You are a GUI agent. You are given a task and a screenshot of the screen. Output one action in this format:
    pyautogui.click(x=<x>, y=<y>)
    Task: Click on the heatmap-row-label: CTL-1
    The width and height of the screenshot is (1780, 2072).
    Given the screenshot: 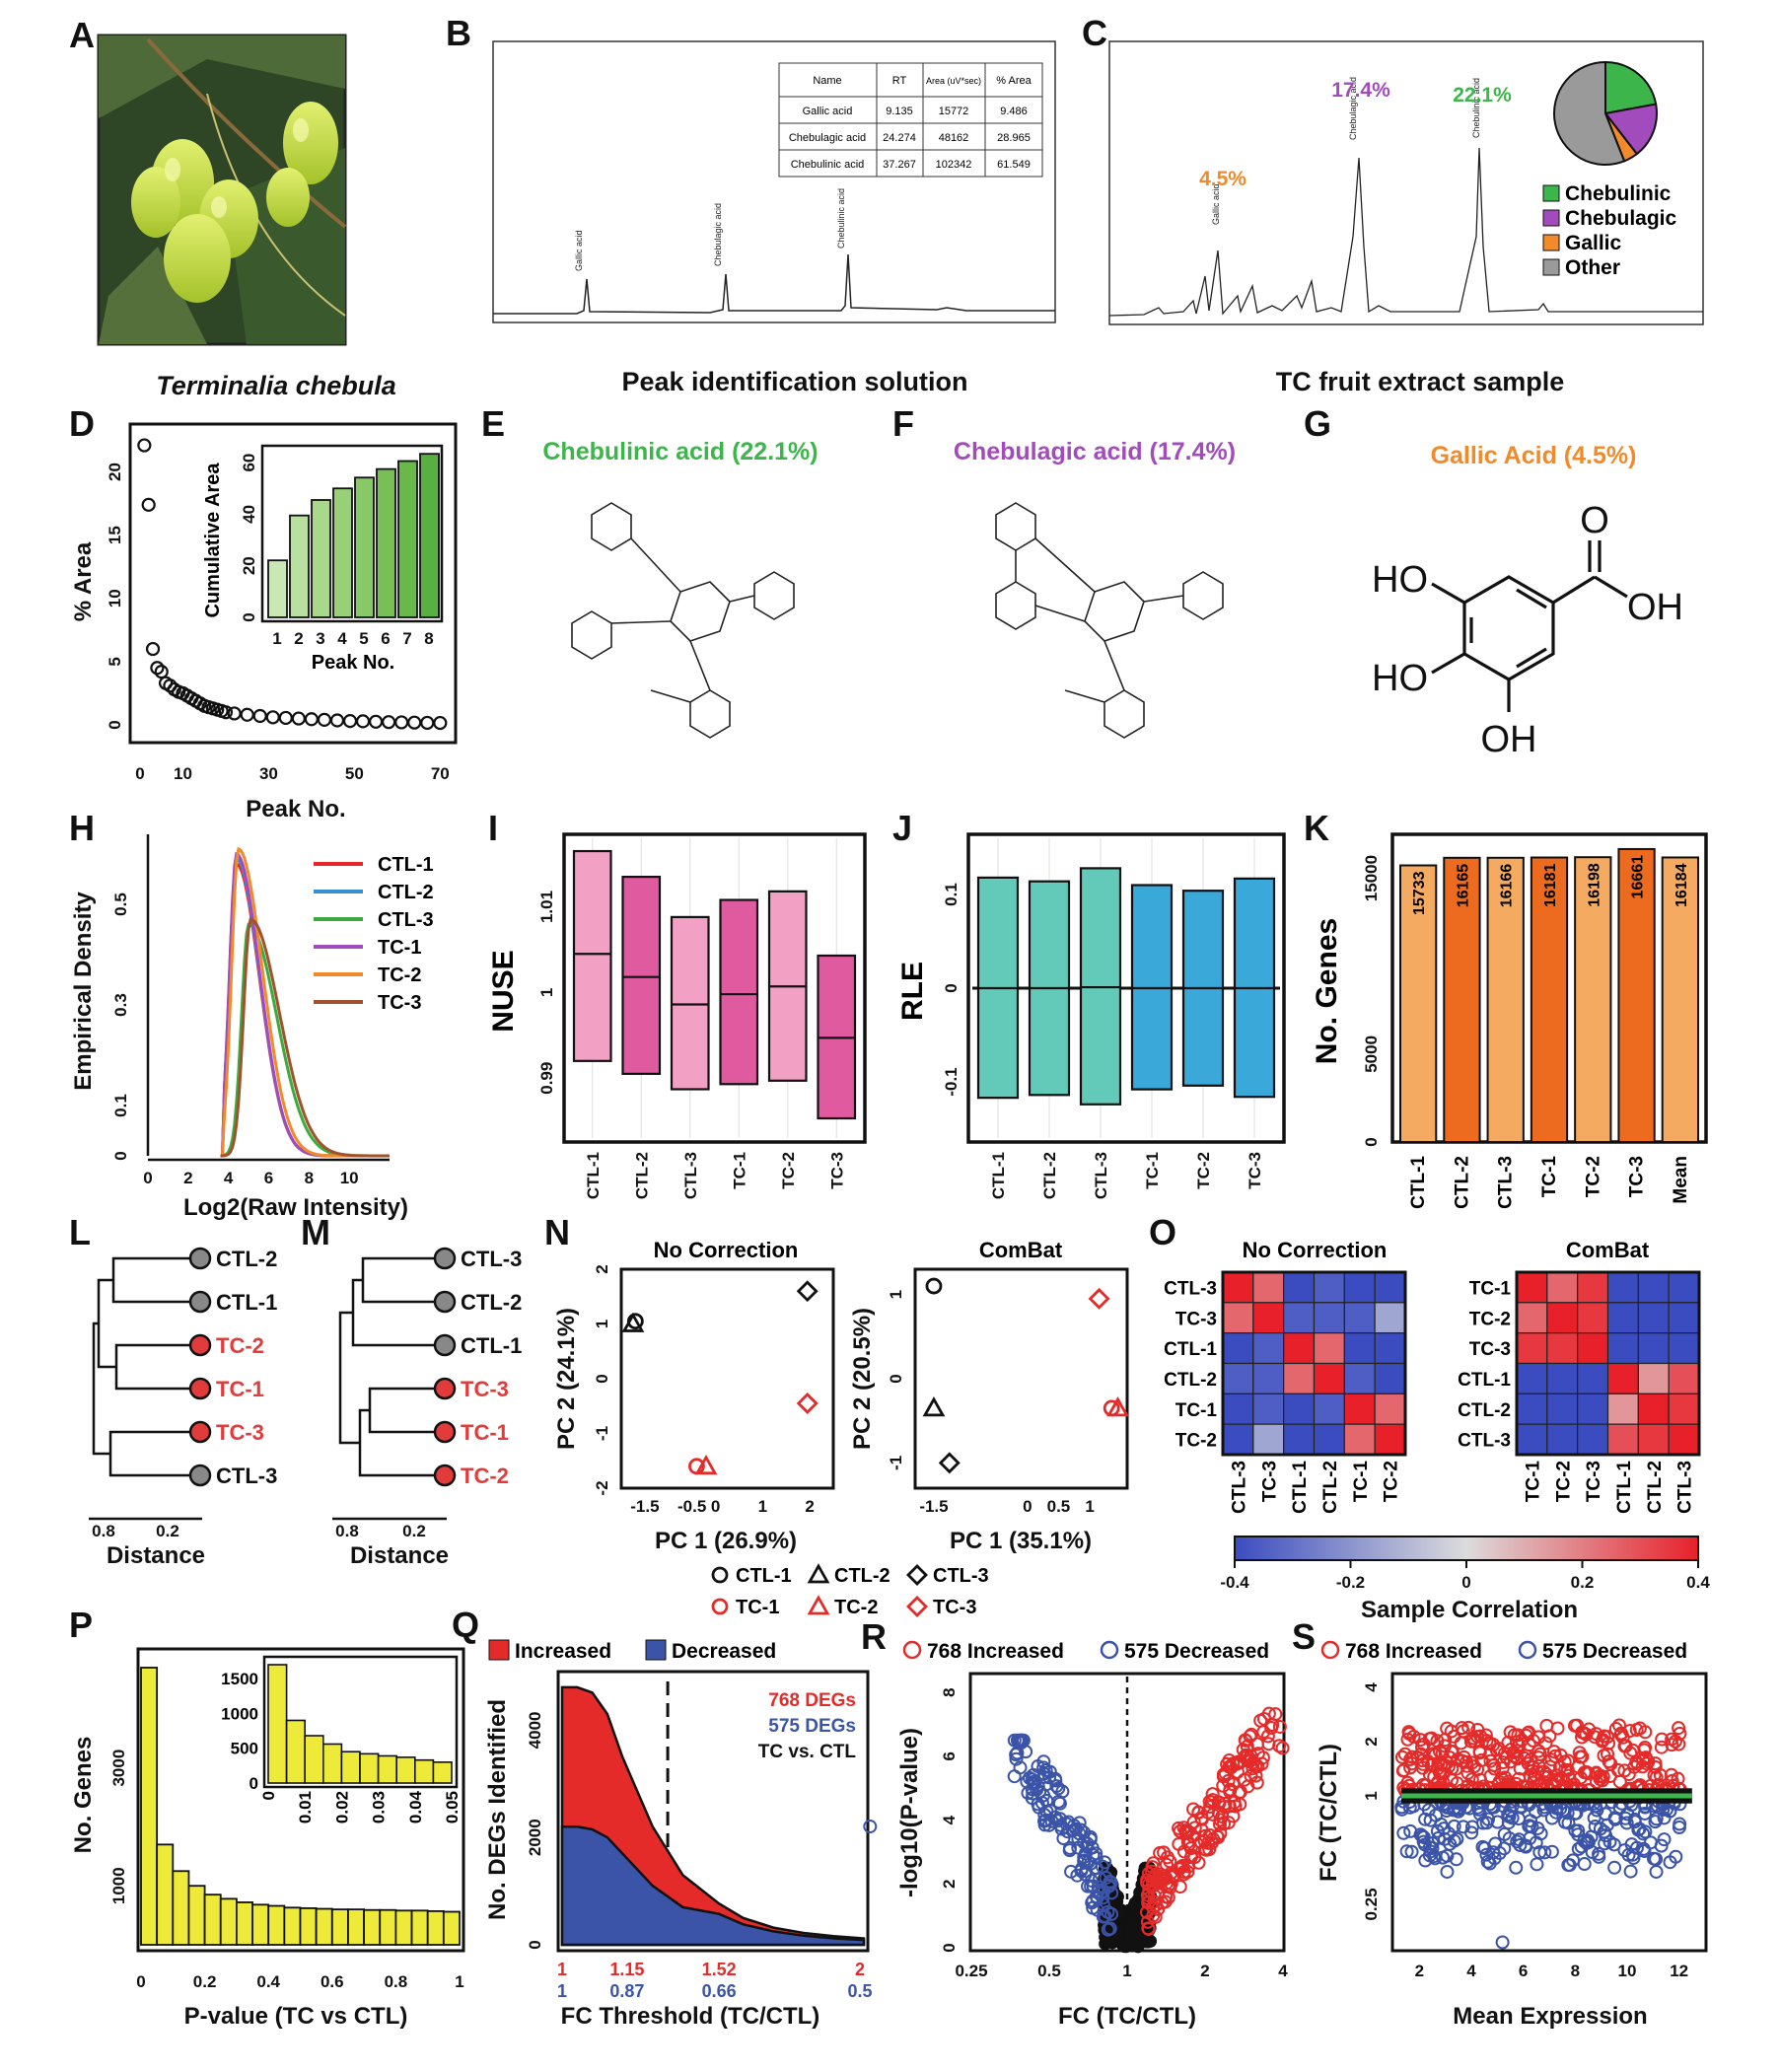 What is the action you would take?
    pyautogui.click(x=1190, y=1349)
    